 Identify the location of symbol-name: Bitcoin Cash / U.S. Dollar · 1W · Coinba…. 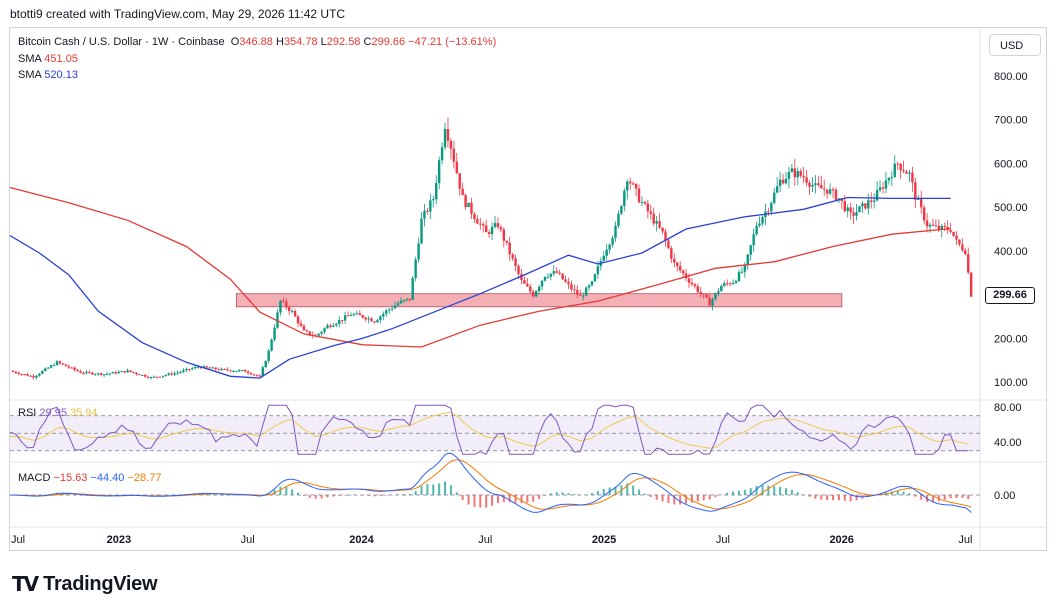
(121, 42).